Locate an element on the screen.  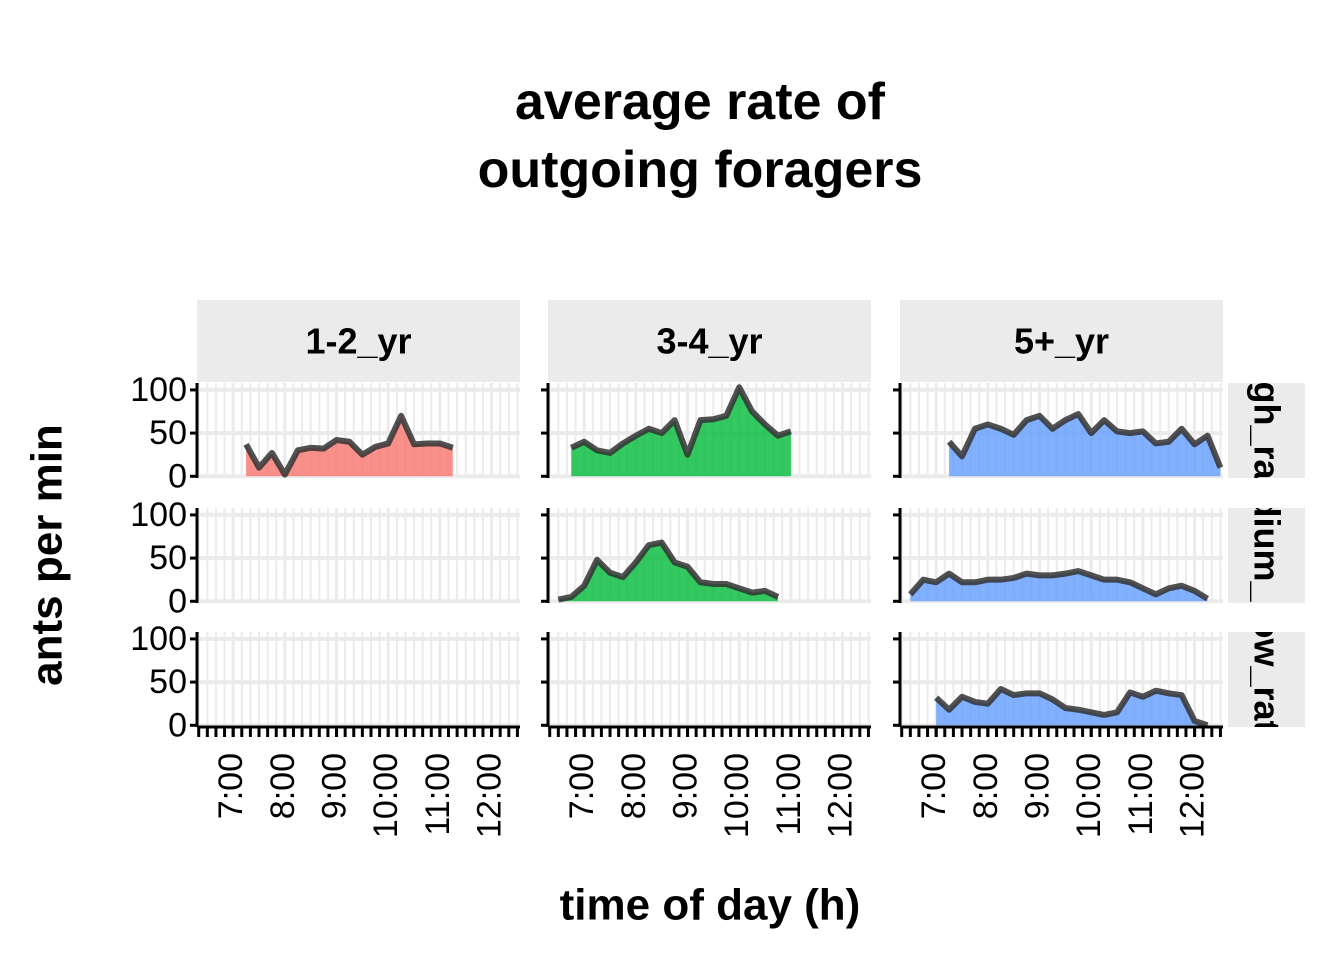
strip-clip: high_rate is located at coordinates (1266, 430).